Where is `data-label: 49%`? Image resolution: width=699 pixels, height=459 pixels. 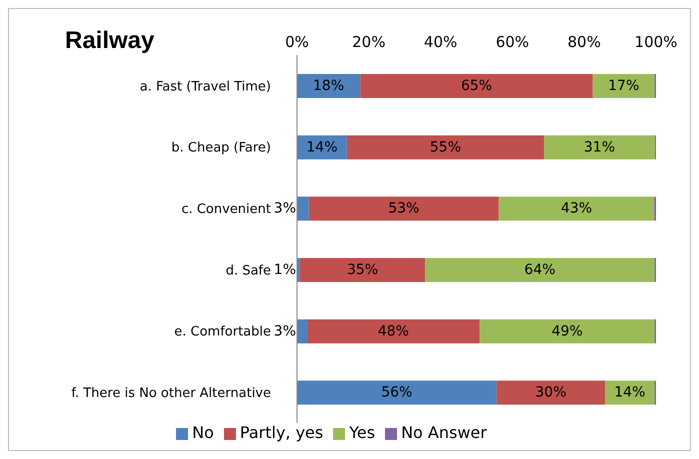
data-label: 49% is located at coordinates (567, 331).